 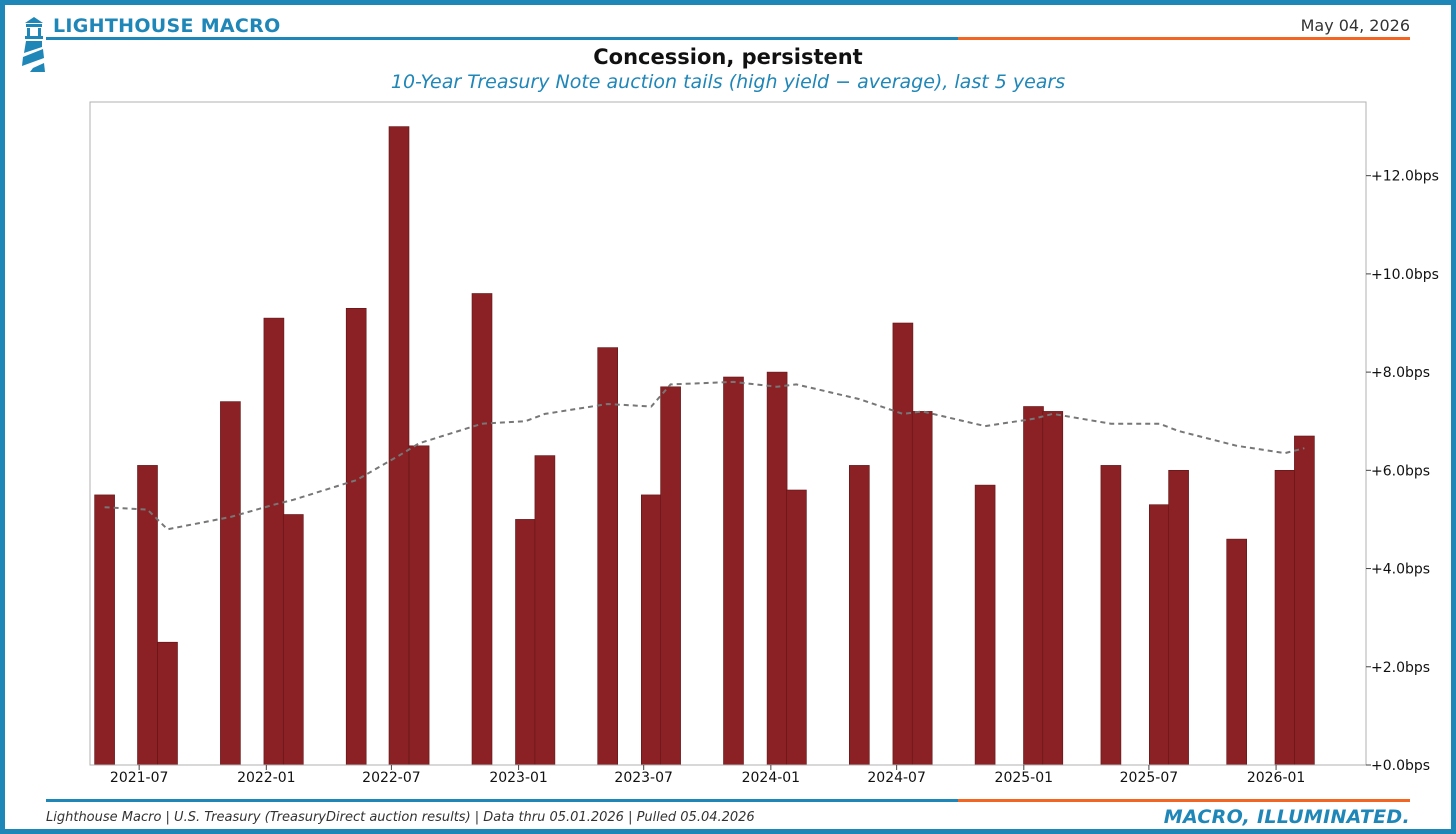 What do you see at coordinates (502, 800) in the screenshot?
I see `footer-rule-blue` at bounding box center [502, 800].